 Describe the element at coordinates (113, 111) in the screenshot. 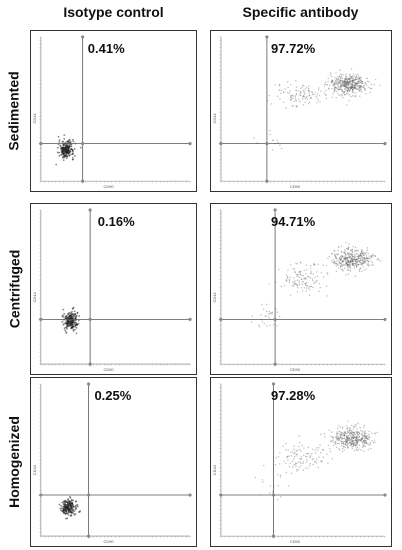

I see `scatter-plot-panel: CD90 CD44 0.41%` at that location.